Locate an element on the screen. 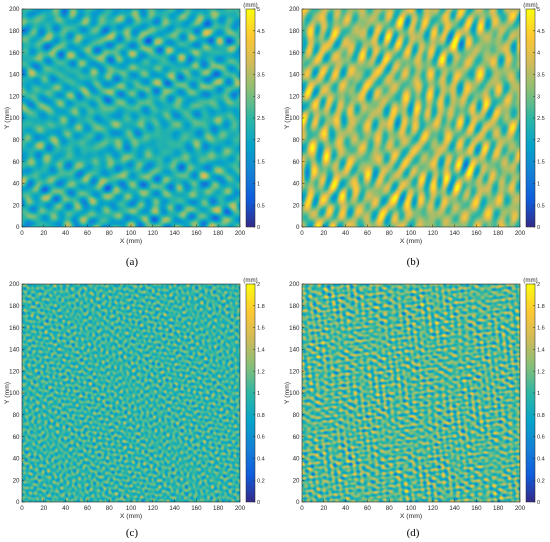  colorbar-tick-label: 3 is located at coordinates (258, 97).